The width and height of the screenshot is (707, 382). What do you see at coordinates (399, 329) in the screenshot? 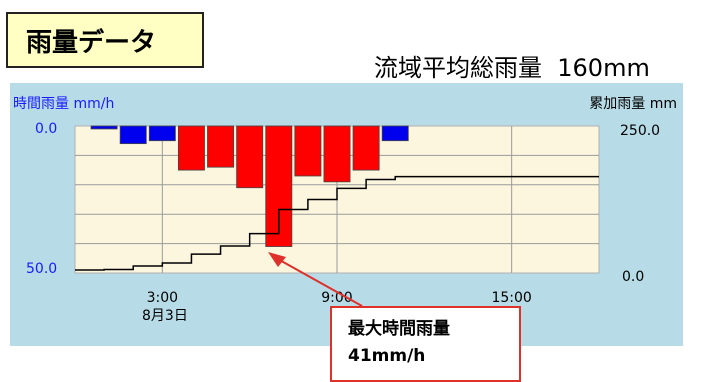
I see `callout-line-1: 最大時間雨量` at bounding box center [399, 329].